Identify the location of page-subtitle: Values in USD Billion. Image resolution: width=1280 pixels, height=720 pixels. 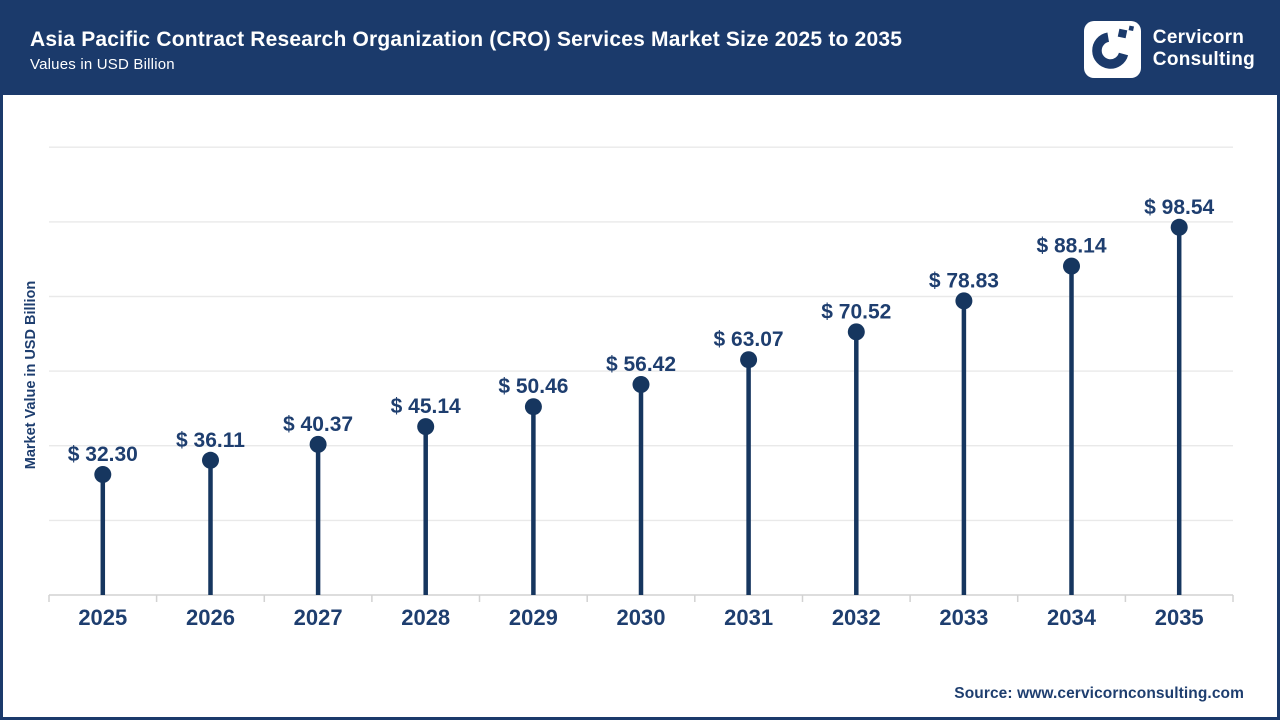
(102, 64).